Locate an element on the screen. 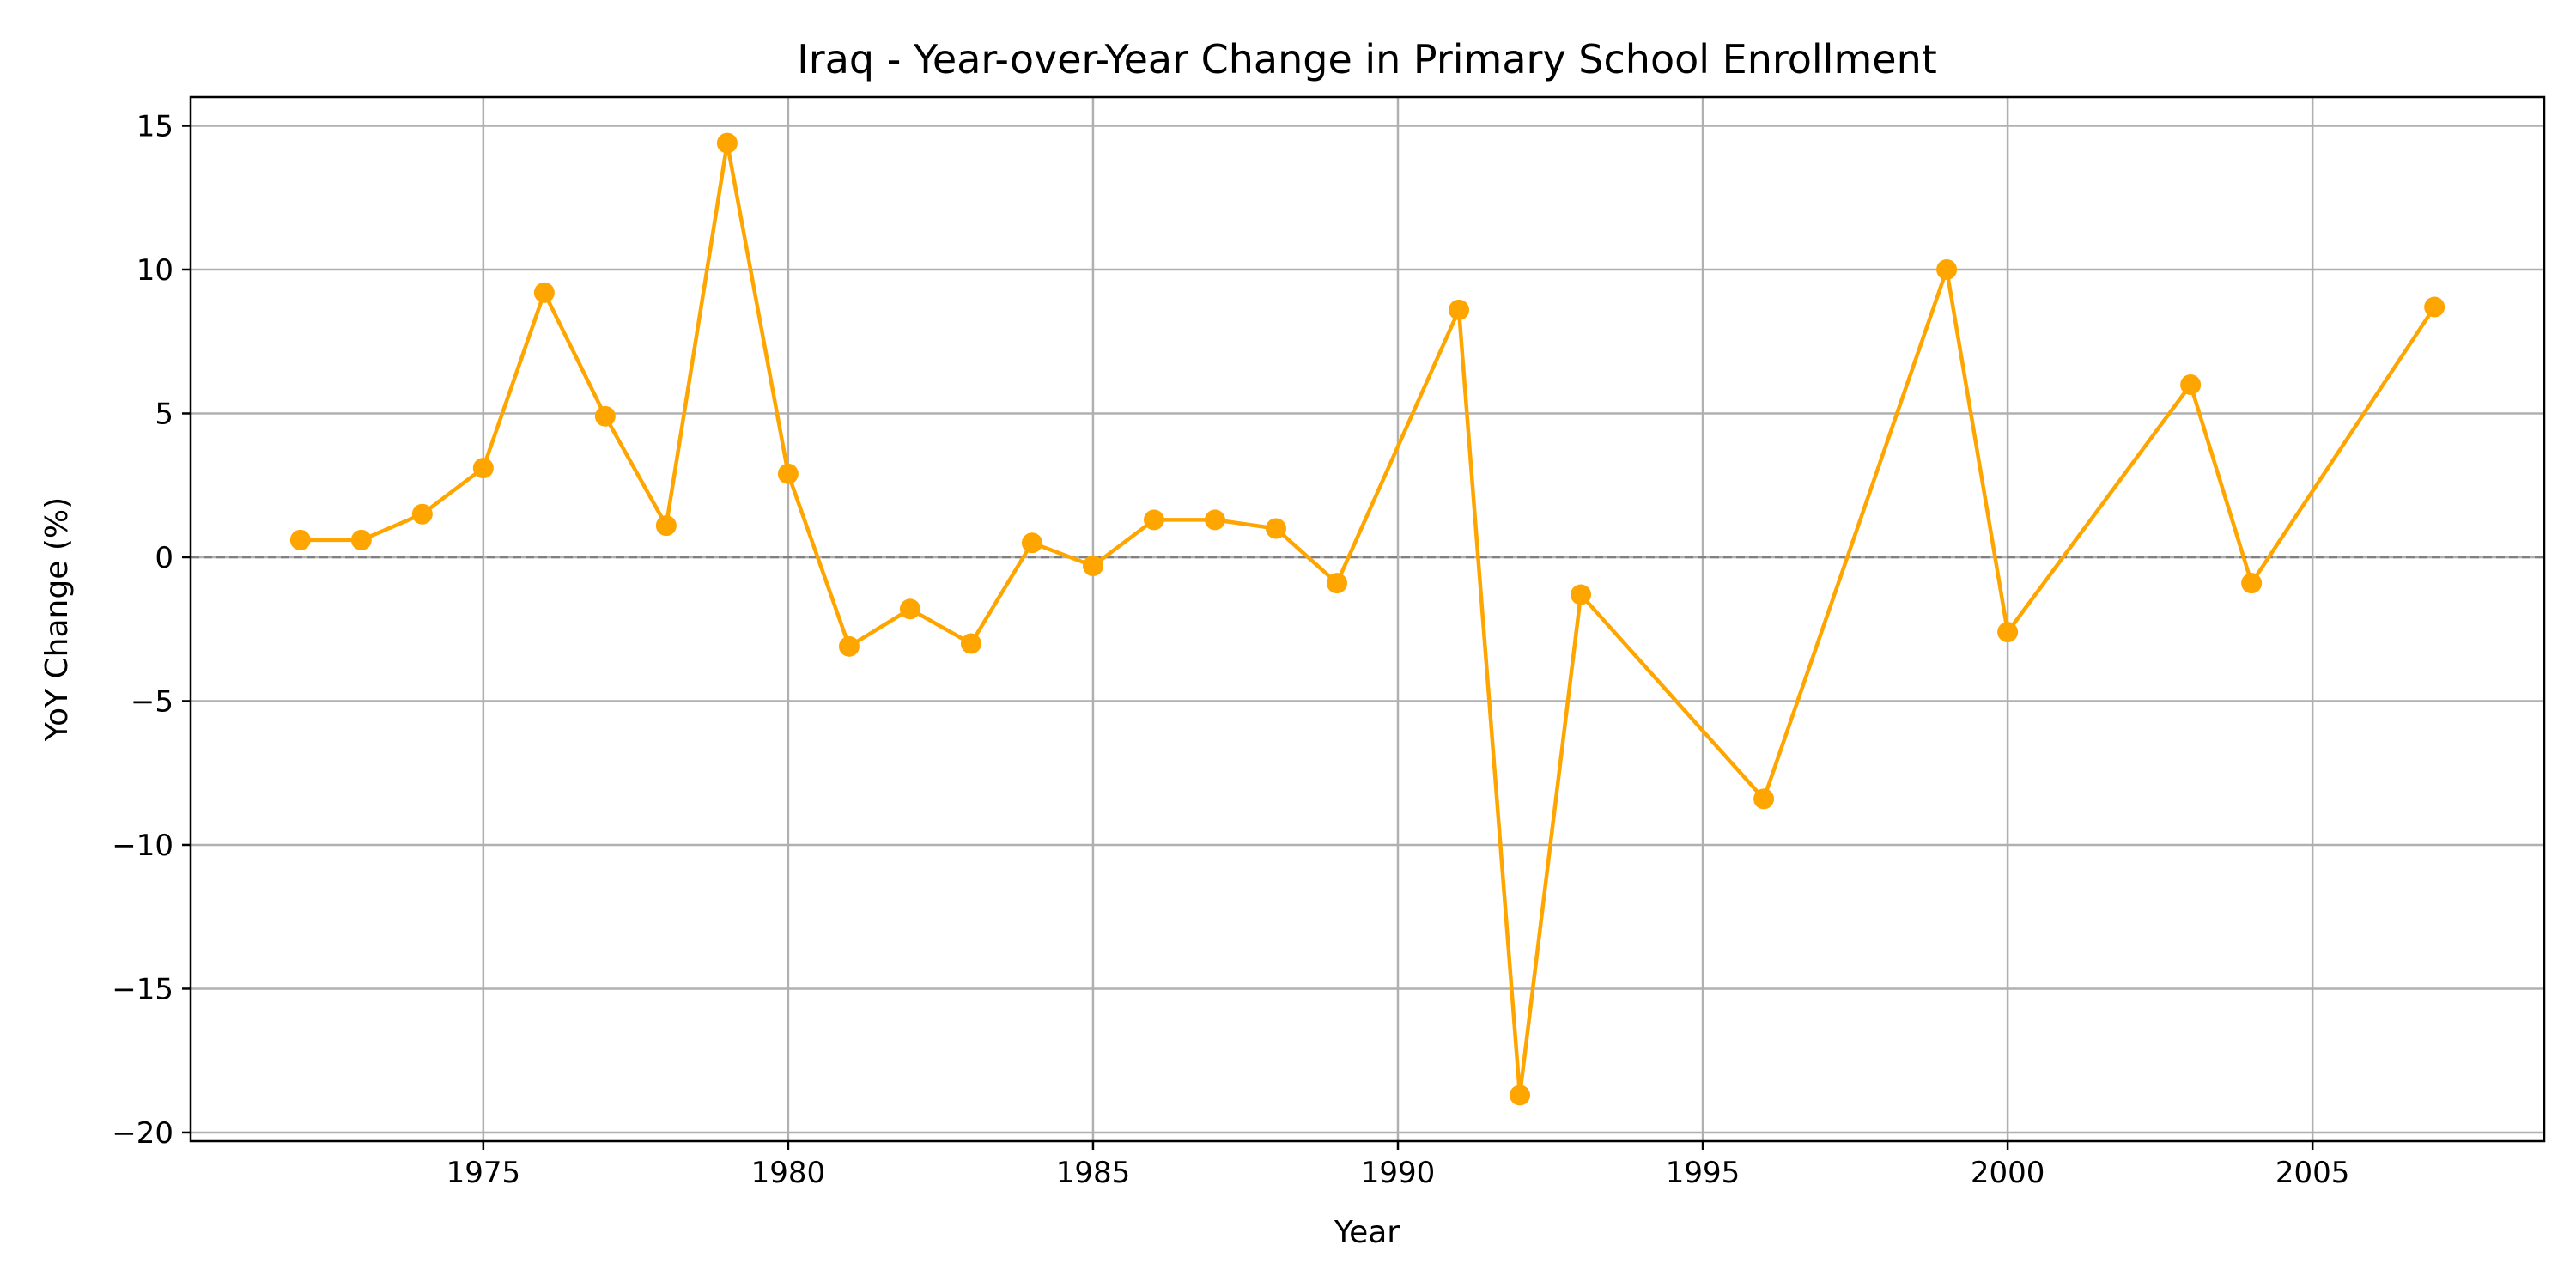 This screenshot has height=1288, width=2576. y-axis-label: YoY Change (%) is located at coordinates (57, 619).